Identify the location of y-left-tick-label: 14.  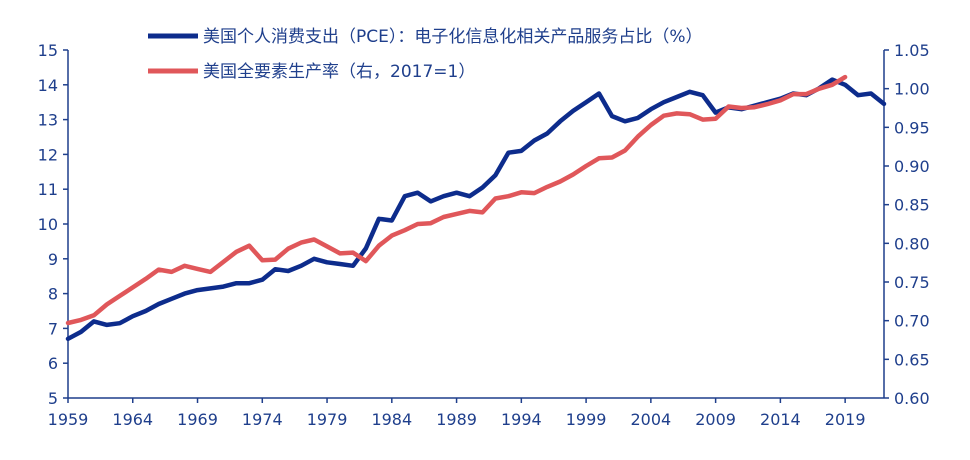
(48, 85).